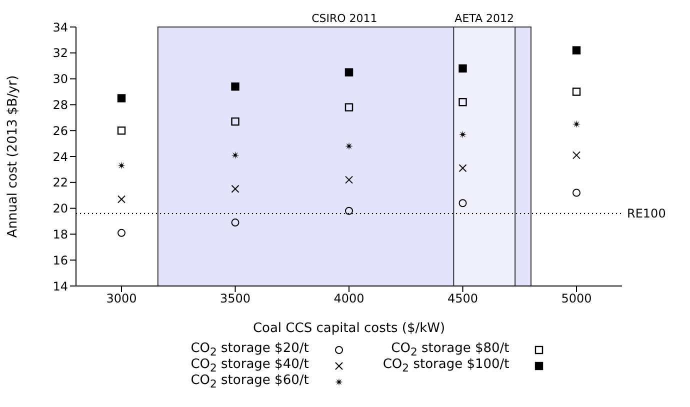 The height and width of the screenshot is (407, 690). I want to click on legend-label: CO$_{2}$ storage $100/t, so click(446, 366).